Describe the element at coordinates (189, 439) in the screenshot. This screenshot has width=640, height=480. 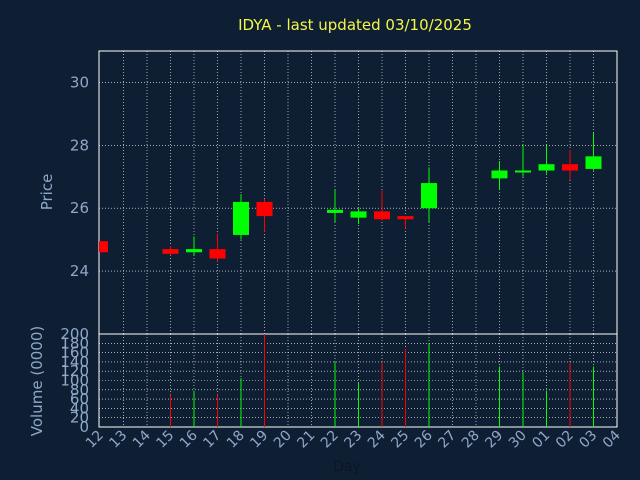
I see `x-tick-label: 16` at that location.